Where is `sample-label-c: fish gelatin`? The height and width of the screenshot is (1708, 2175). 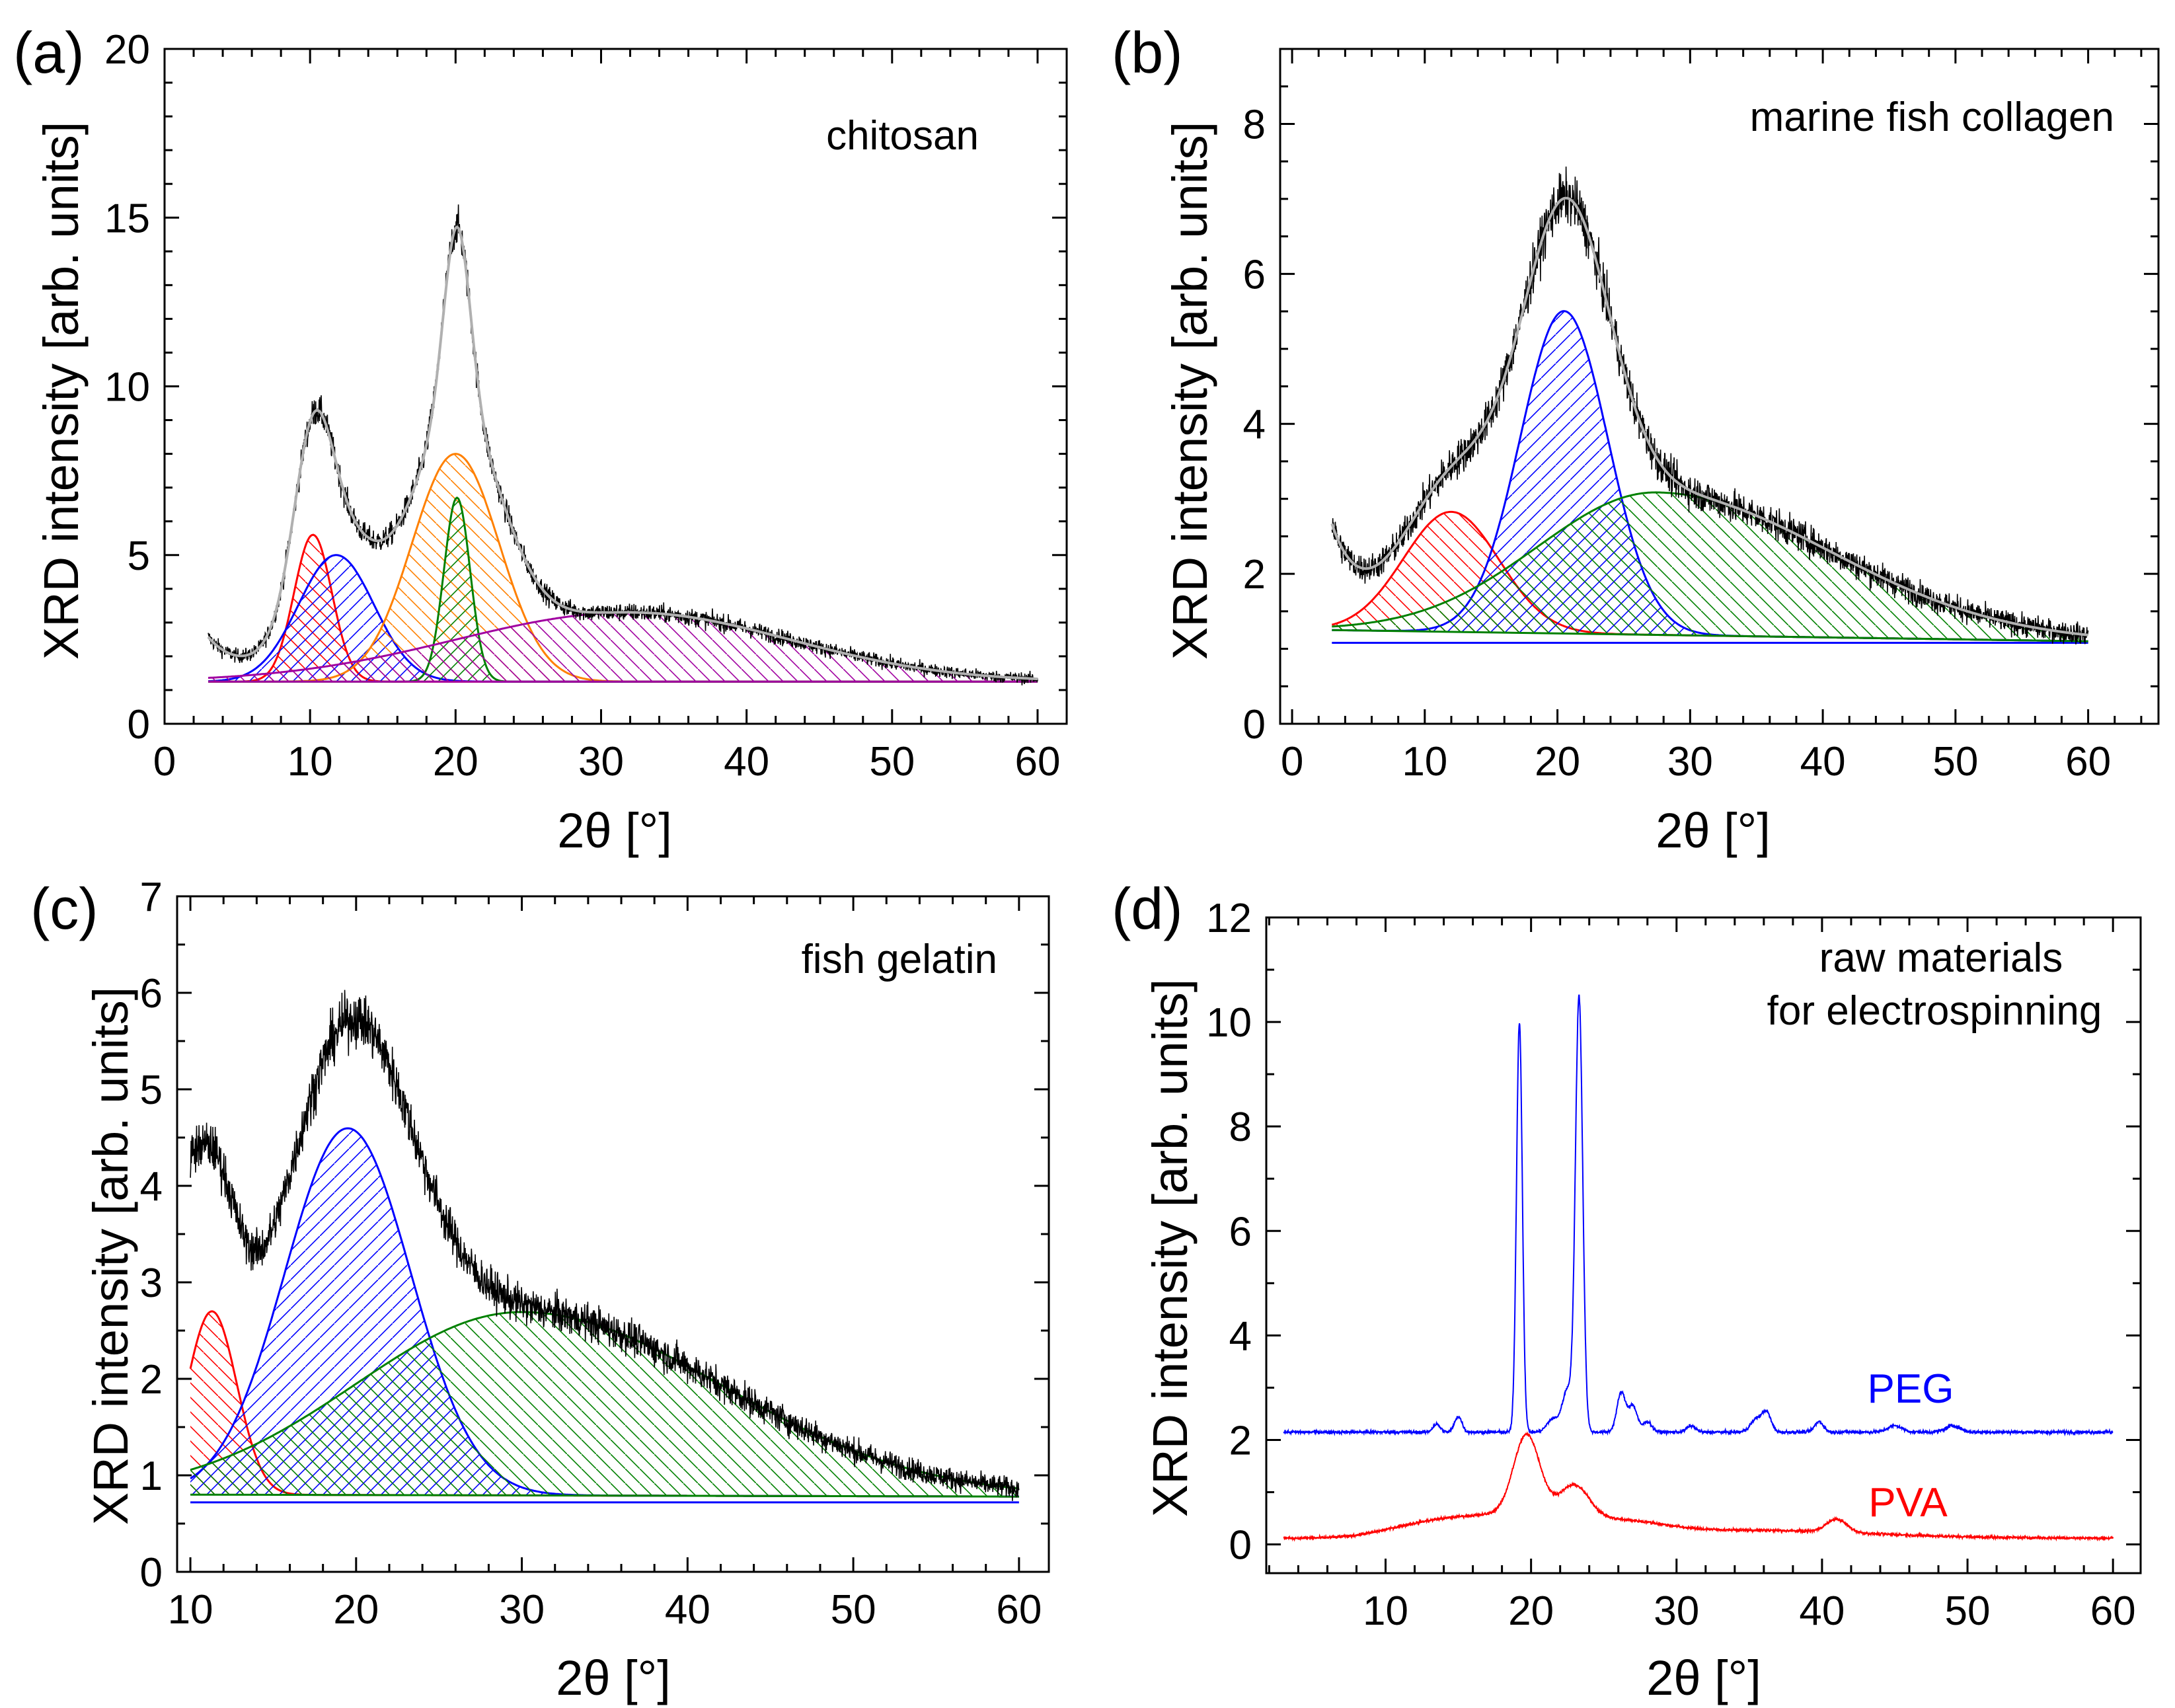
sample-label-c: fish gelatin is located at coordinates (900, 959).